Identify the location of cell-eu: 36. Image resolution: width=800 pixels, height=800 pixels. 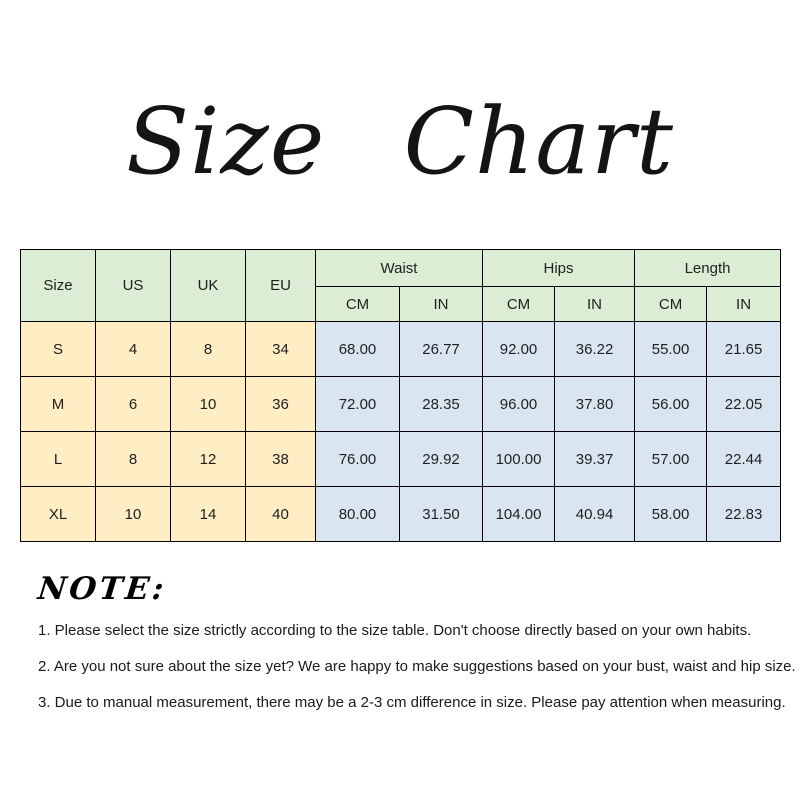
(280, 404).